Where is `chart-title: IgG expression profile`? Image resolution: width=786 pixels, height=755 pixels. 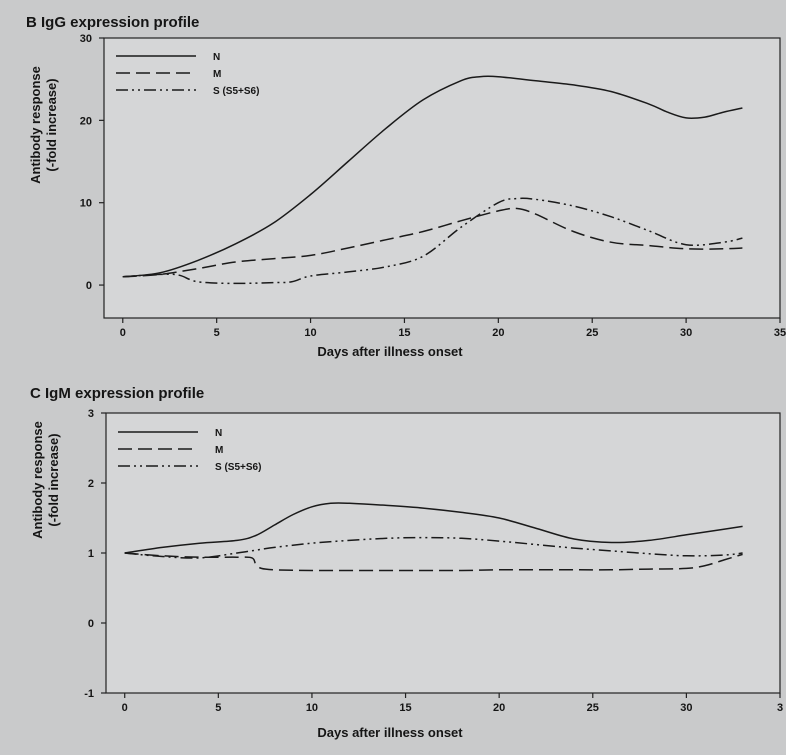 chart-title: IgG expression profile is located at coordinates (120, 22).